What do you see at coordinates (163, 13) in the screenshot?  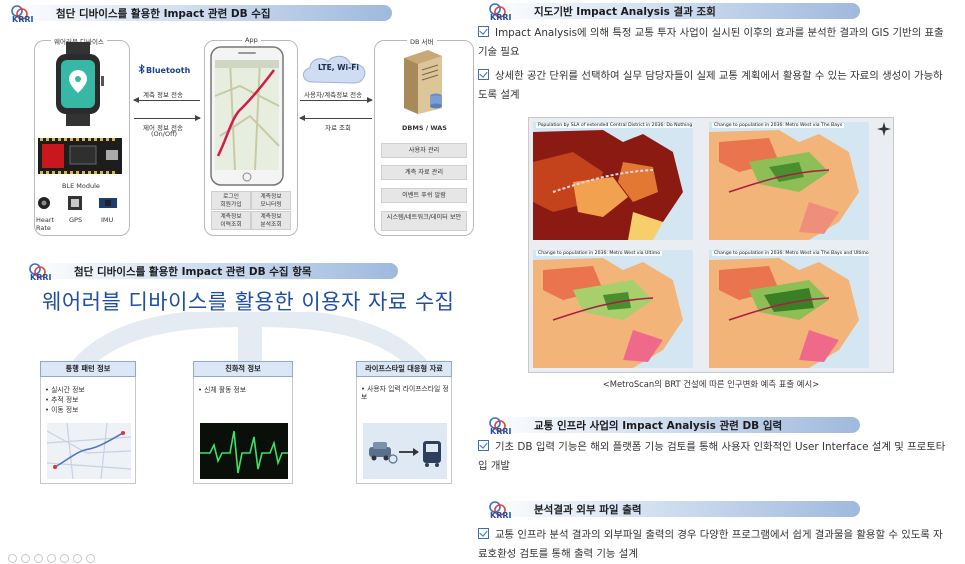 I see `section-title: 첨단 디바이스를 활용한 Impact 관련 DB 수집` at bounding box center [163, 13].